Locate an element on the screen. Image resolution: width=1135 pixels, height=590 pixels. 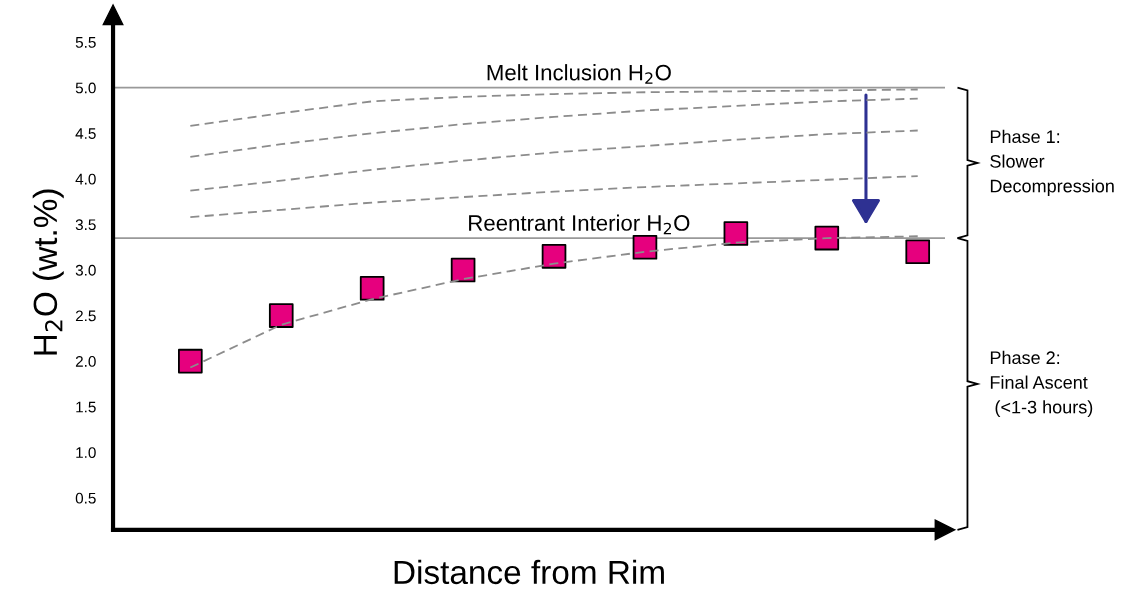
y-tick-label: 1.0 is located at coordinates (86, 453).